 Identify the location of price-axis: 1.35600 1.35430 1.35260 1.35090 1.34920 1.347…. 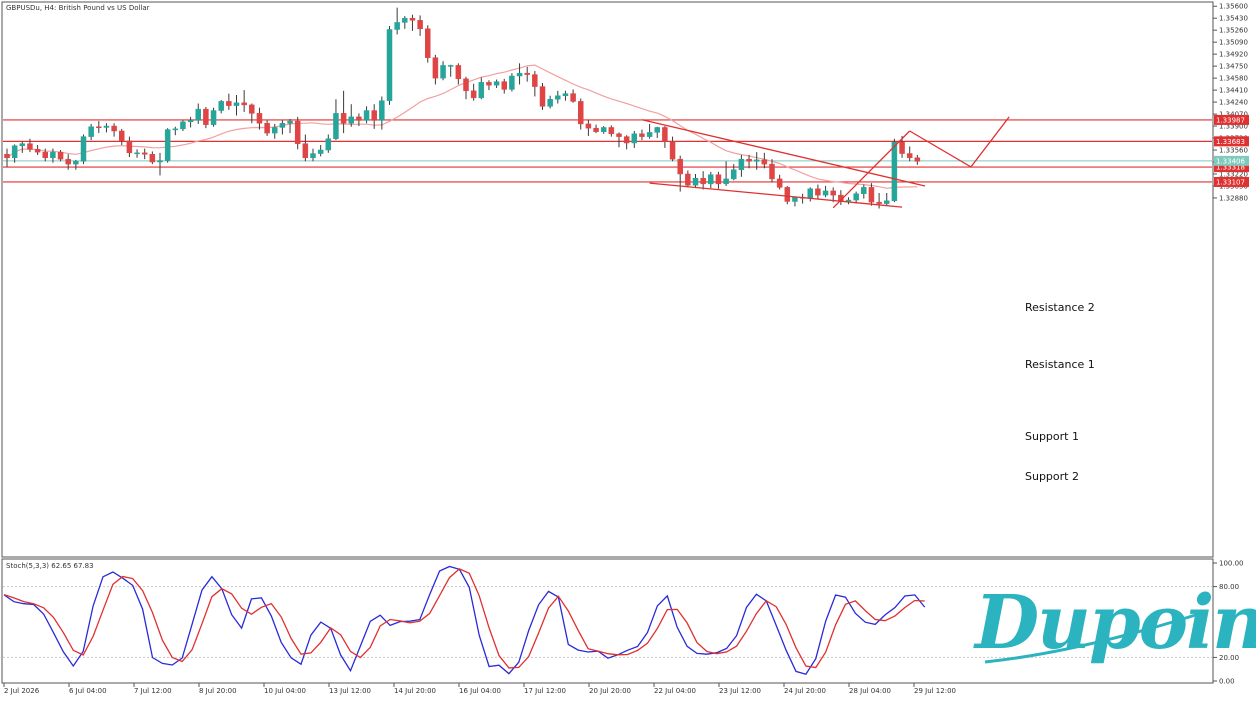
(1230, 102).